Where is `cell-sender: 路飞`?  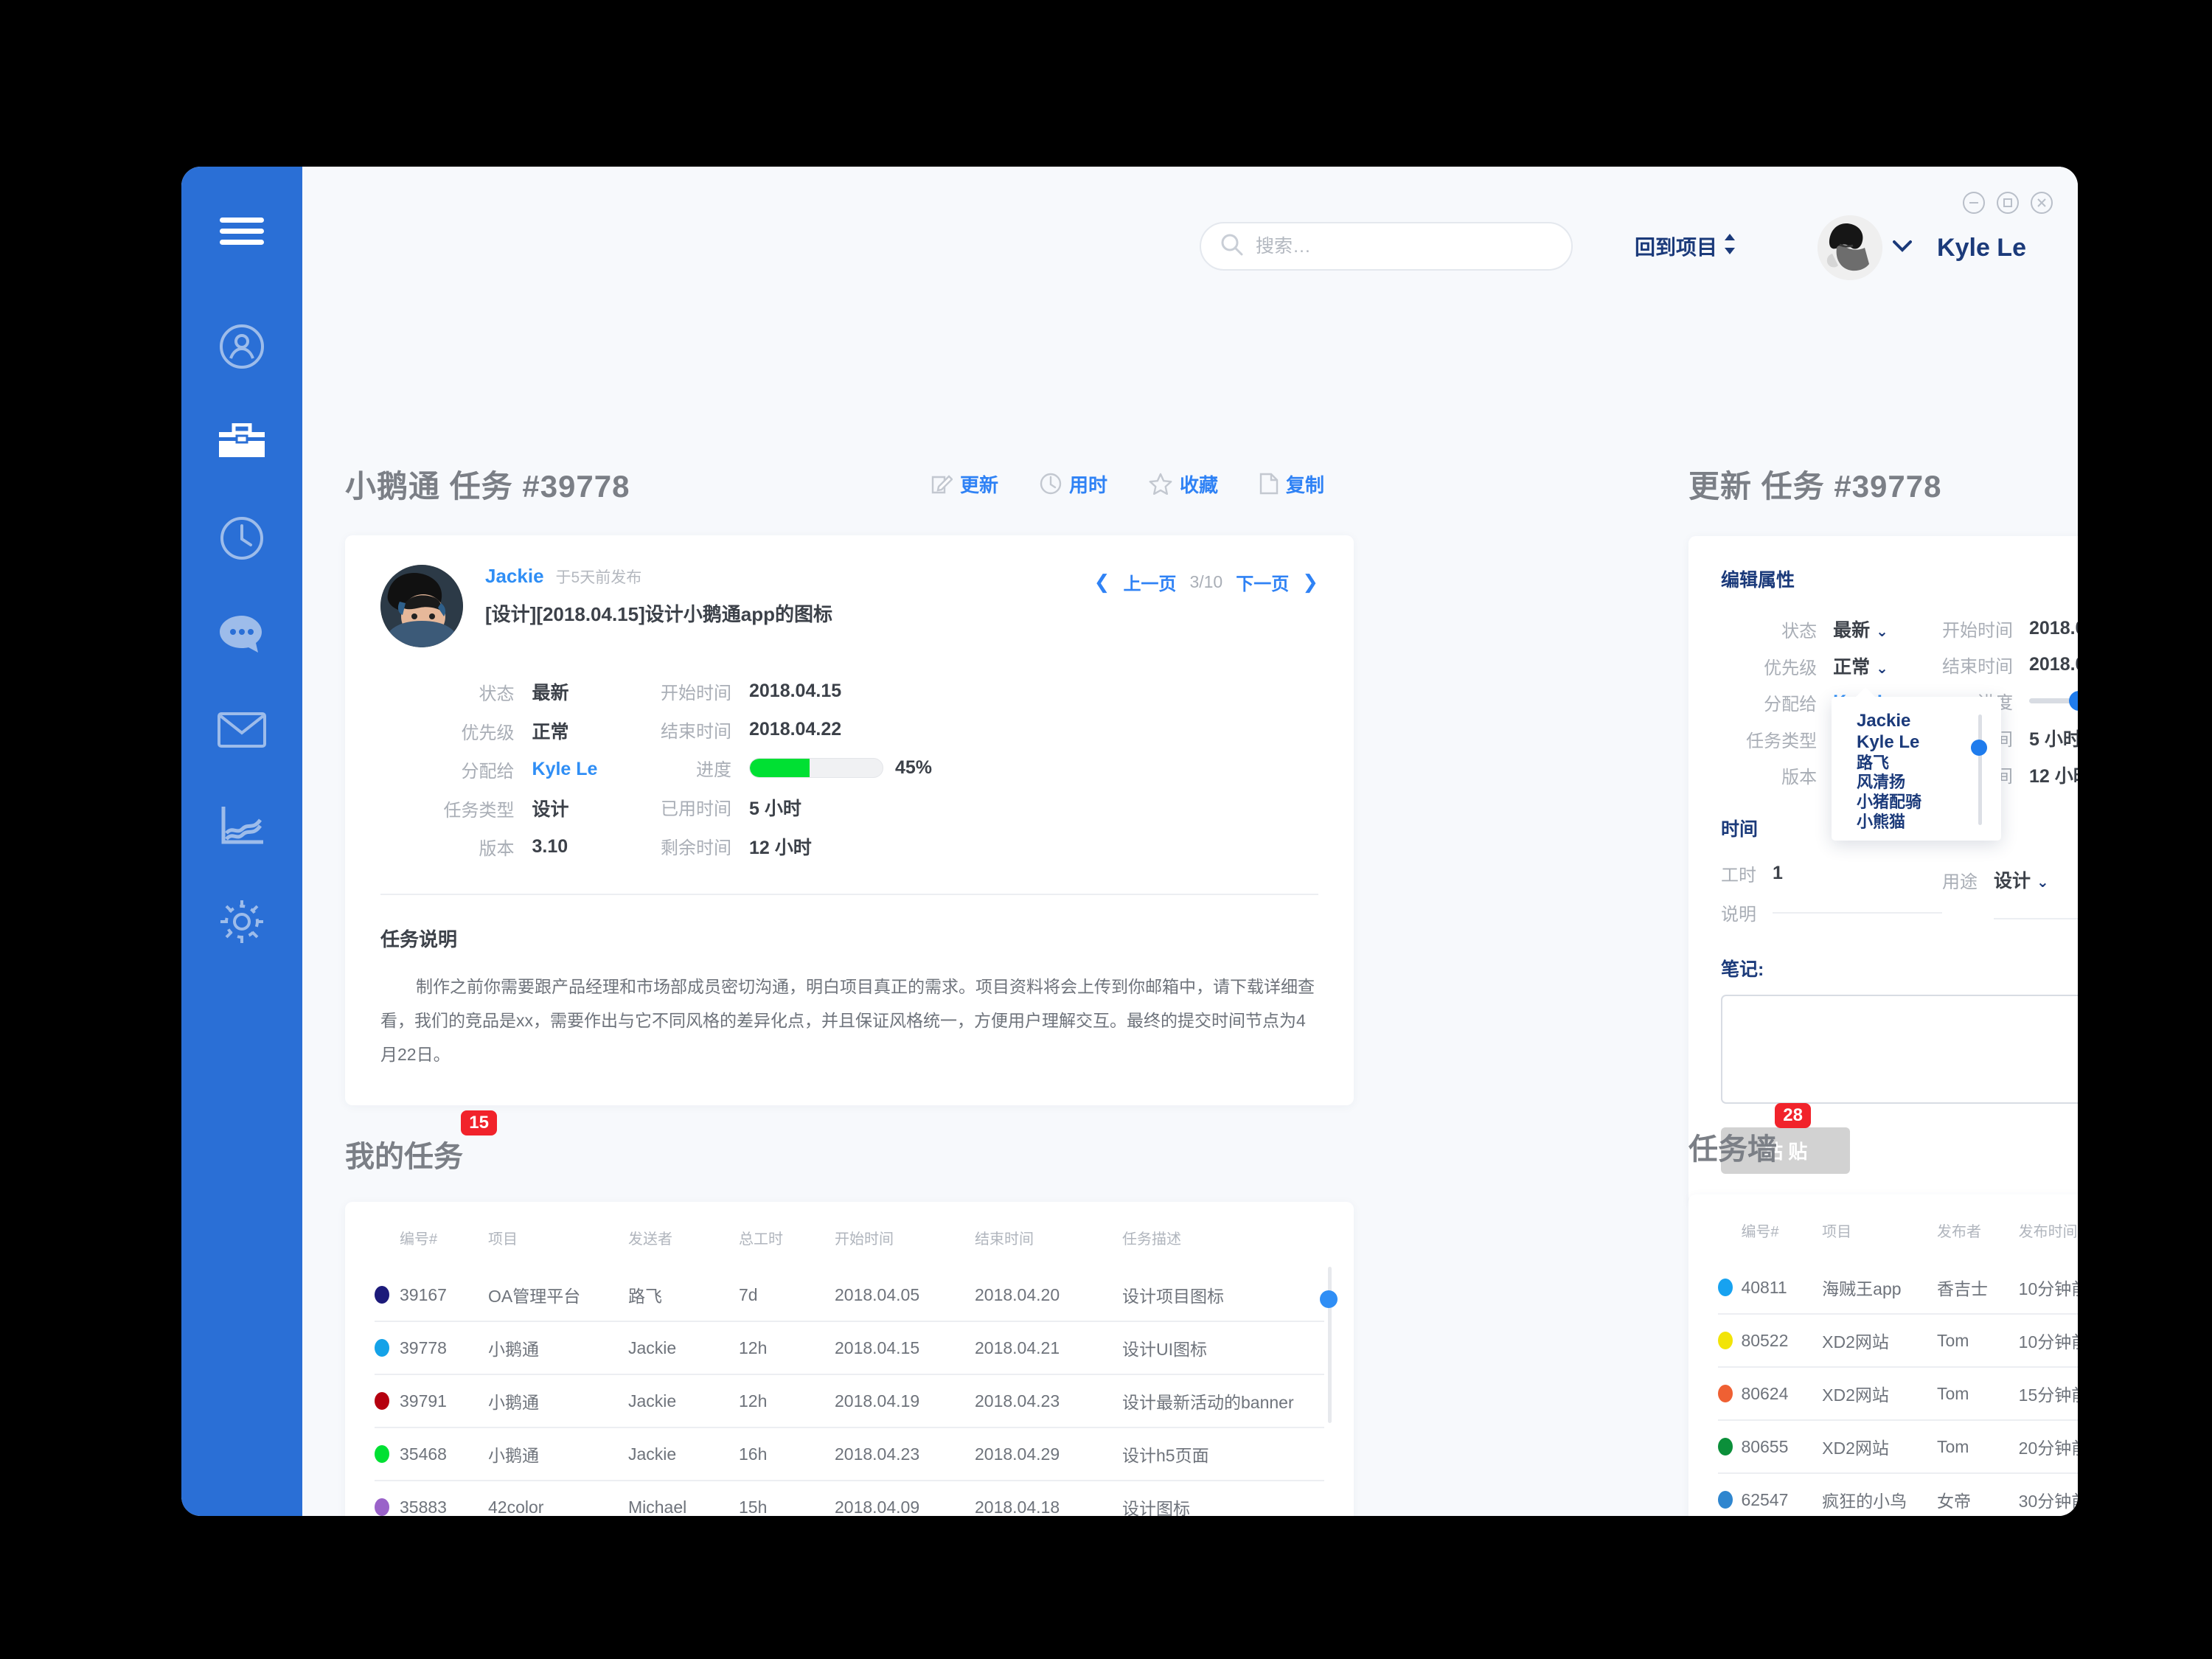 cell-sender: 路飞 is located at coordinates (645, 1296).